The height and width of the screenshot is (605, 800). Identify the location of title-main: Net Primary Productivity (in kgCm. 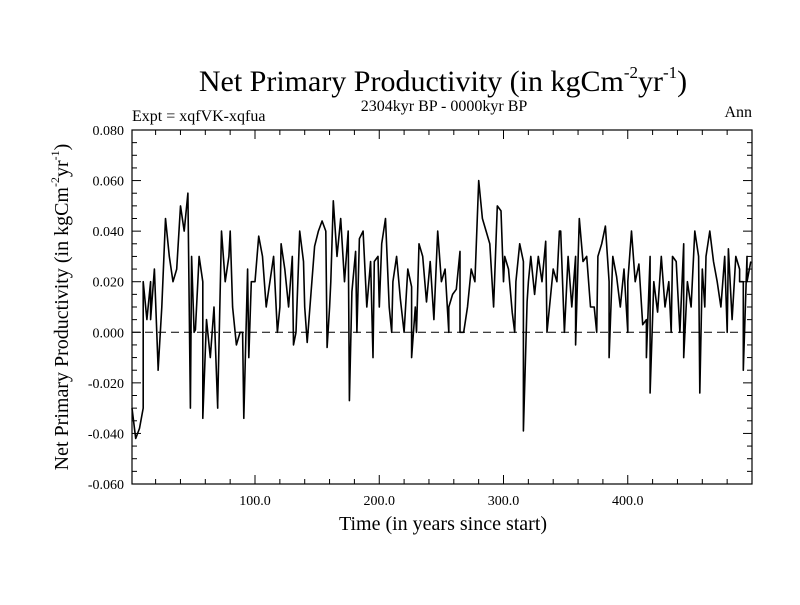
(411, 81).